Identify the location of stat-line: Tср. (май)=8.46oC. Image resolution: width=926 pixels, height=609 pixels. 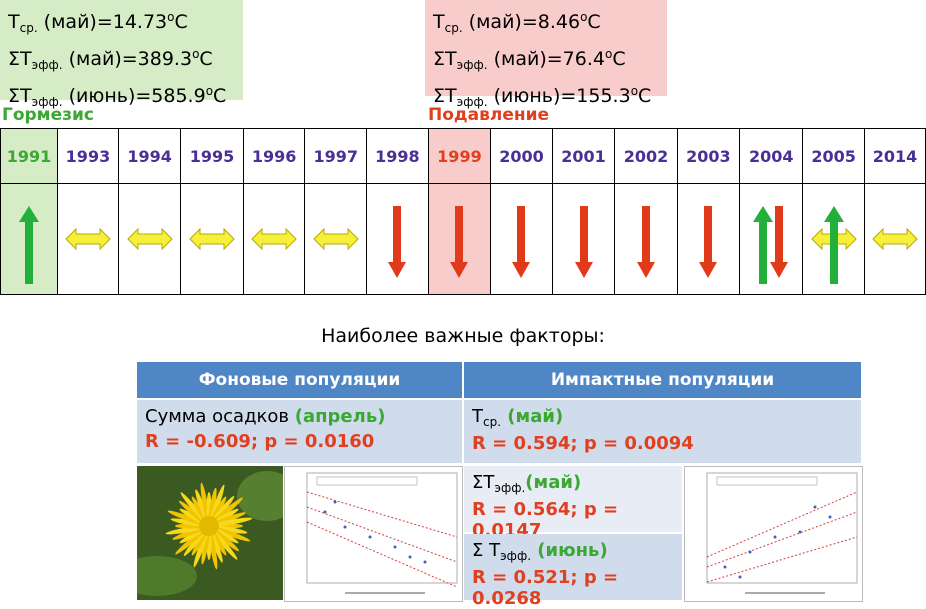
(517, 22).